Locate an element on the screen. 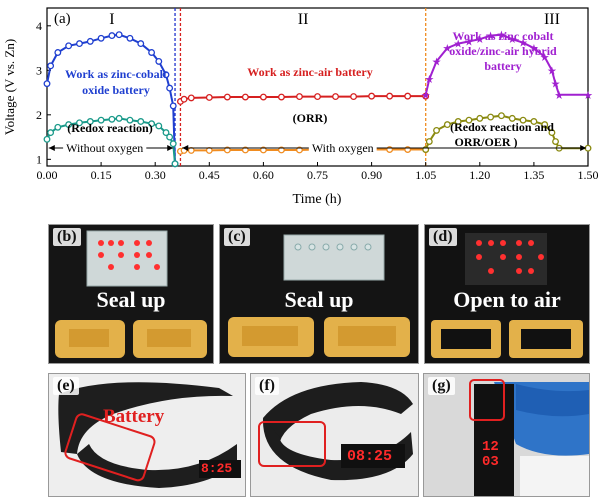 This screenshot has width=600, height=499. x-tick-label: 1.05 is located at coordinates (425, 175).